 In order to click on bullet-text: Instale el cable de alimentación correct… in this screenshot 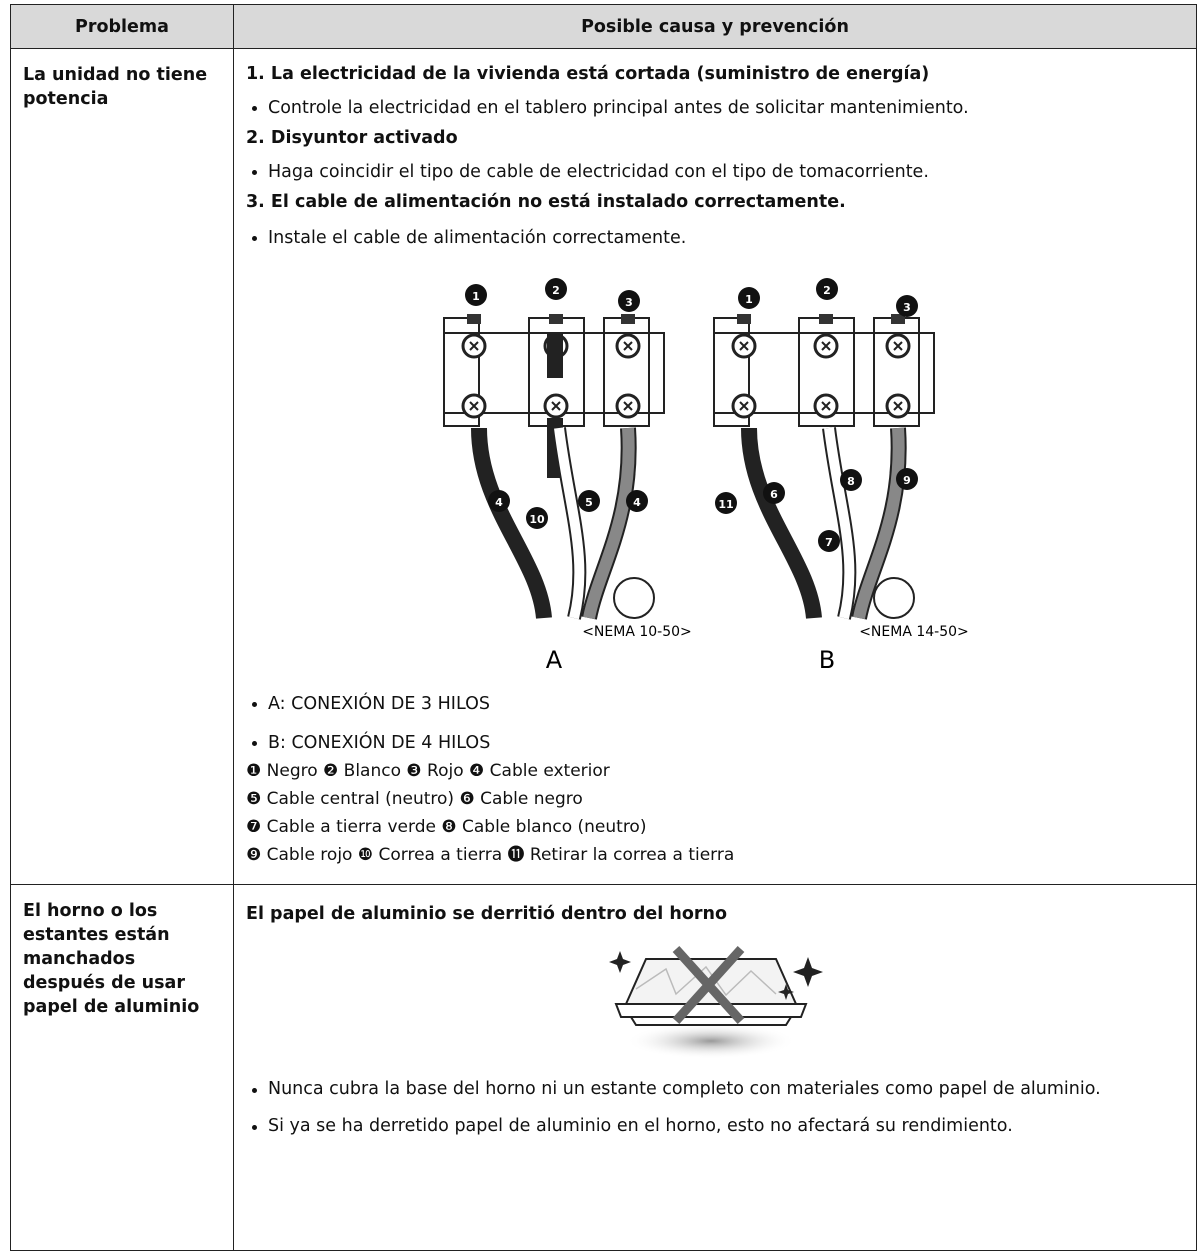, I will do `click(477, 238)`.